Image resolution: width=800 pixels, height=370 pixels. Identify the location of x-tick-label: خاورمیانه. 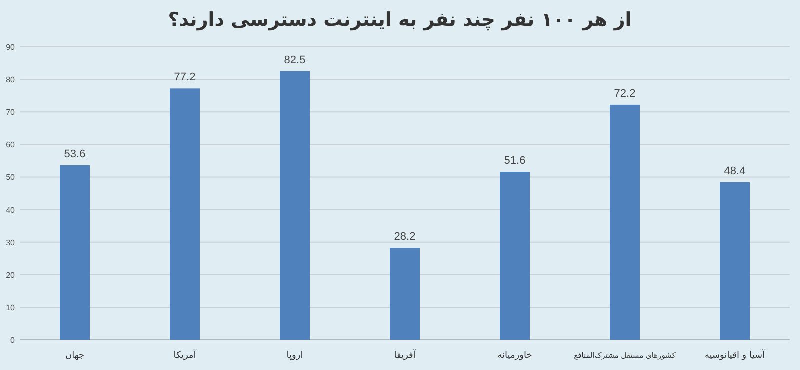
(515, 356).